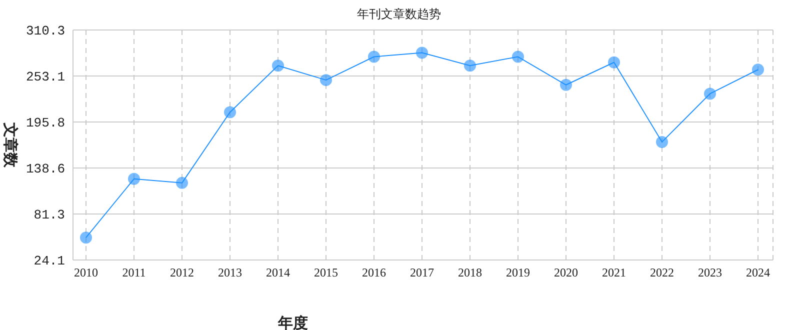 The height and width of the screenshot is (330, 798). Describe the element at coordinates (86, 273) in the screenshot. I see `x-tick-label: 2010` at that location.